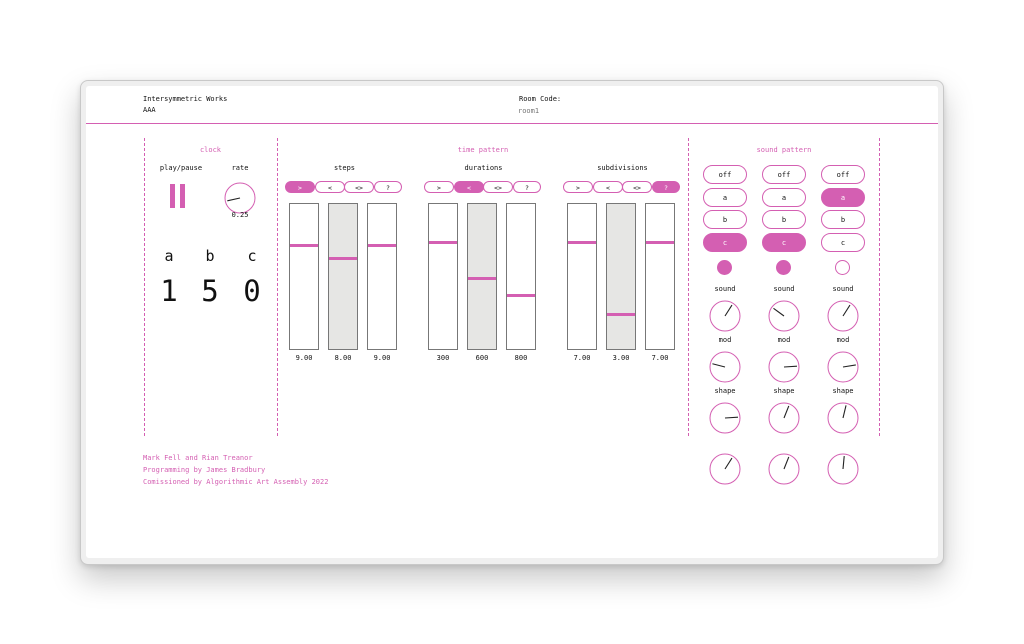  I want to click on sound-pattern-title: sound pattern, so click(784, 150).